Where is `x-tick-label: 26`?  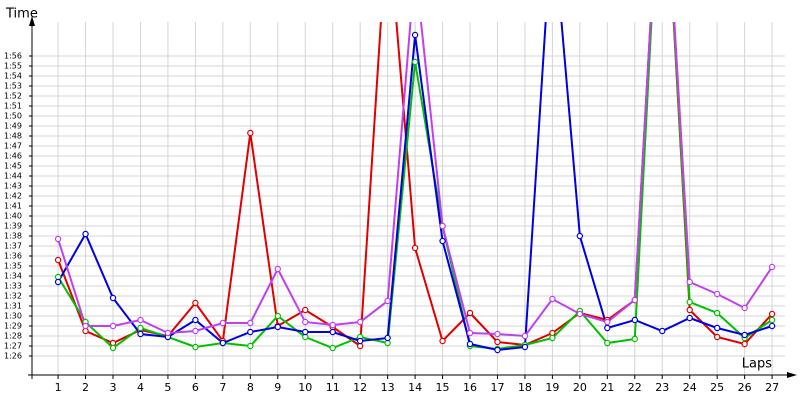 x-tick-label: 26 is located at coordinates (745, 387).